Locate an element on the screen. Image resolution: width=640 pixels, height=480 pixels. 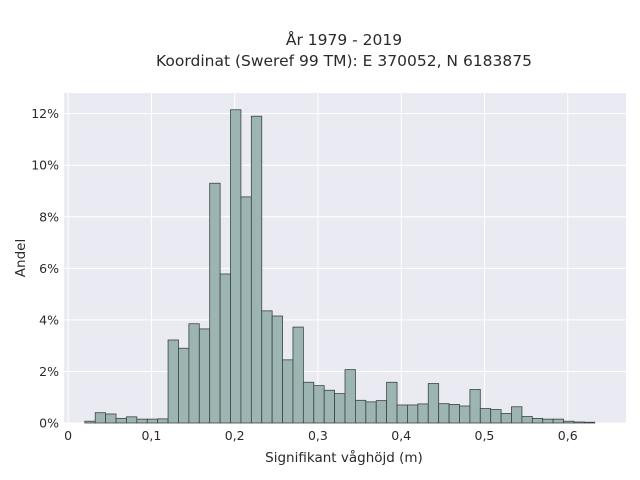
y-tick-label: 4% is located at coordinates (49, 319).